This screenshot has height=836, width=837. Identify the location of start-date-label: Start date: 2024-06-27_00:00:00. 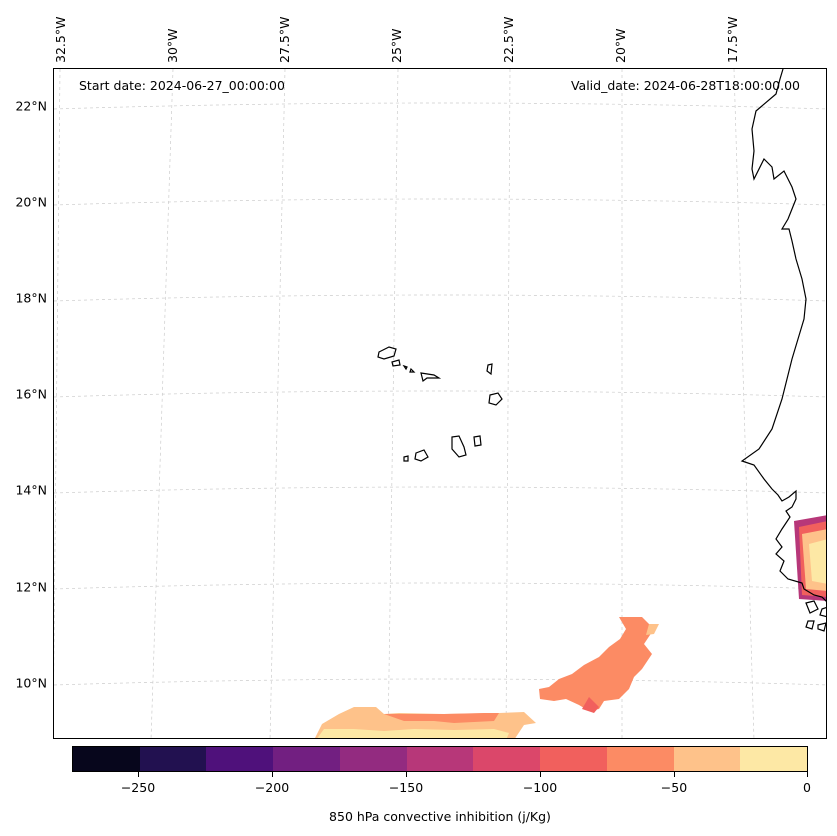
(182, 85).